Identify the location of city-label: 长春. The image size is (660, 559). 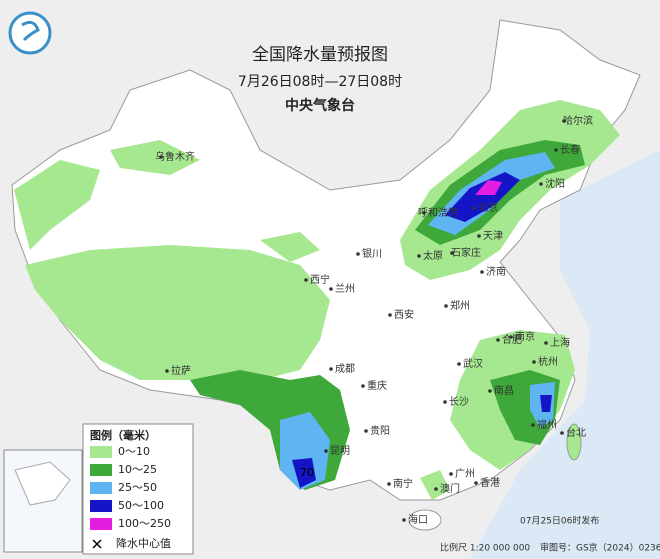
(570, 150).